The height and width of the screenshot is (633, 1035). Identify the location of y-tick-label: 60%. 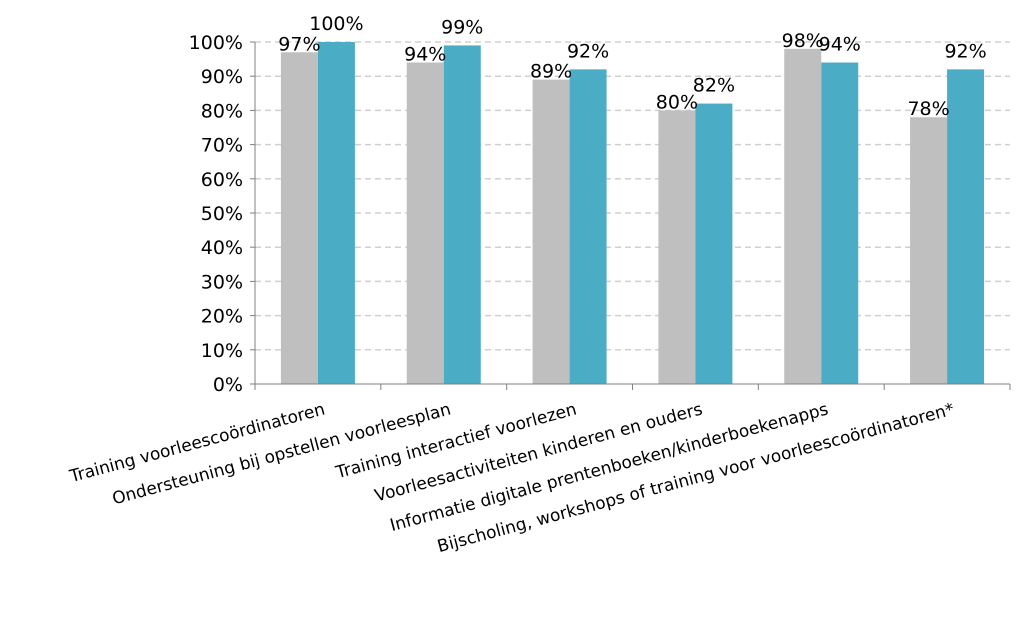
(222, 180).